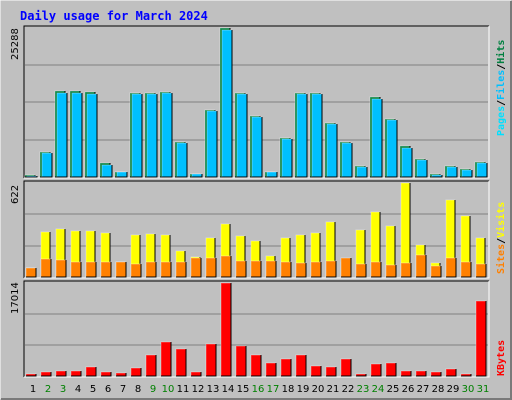 This screenshot has height=400, width=512. I want to click on legend-entry: Sites, so click(501, 259).